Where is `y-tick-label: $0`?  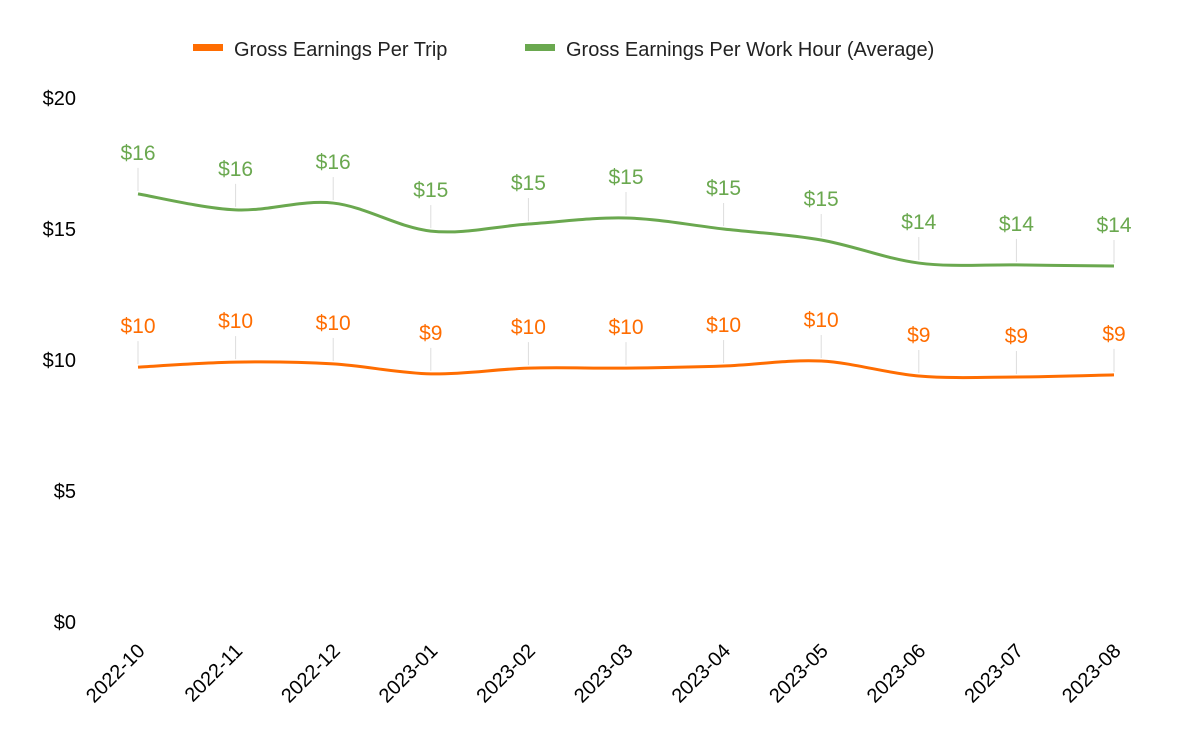 y-tick-label: $0 is located at coordinates (65, 623).